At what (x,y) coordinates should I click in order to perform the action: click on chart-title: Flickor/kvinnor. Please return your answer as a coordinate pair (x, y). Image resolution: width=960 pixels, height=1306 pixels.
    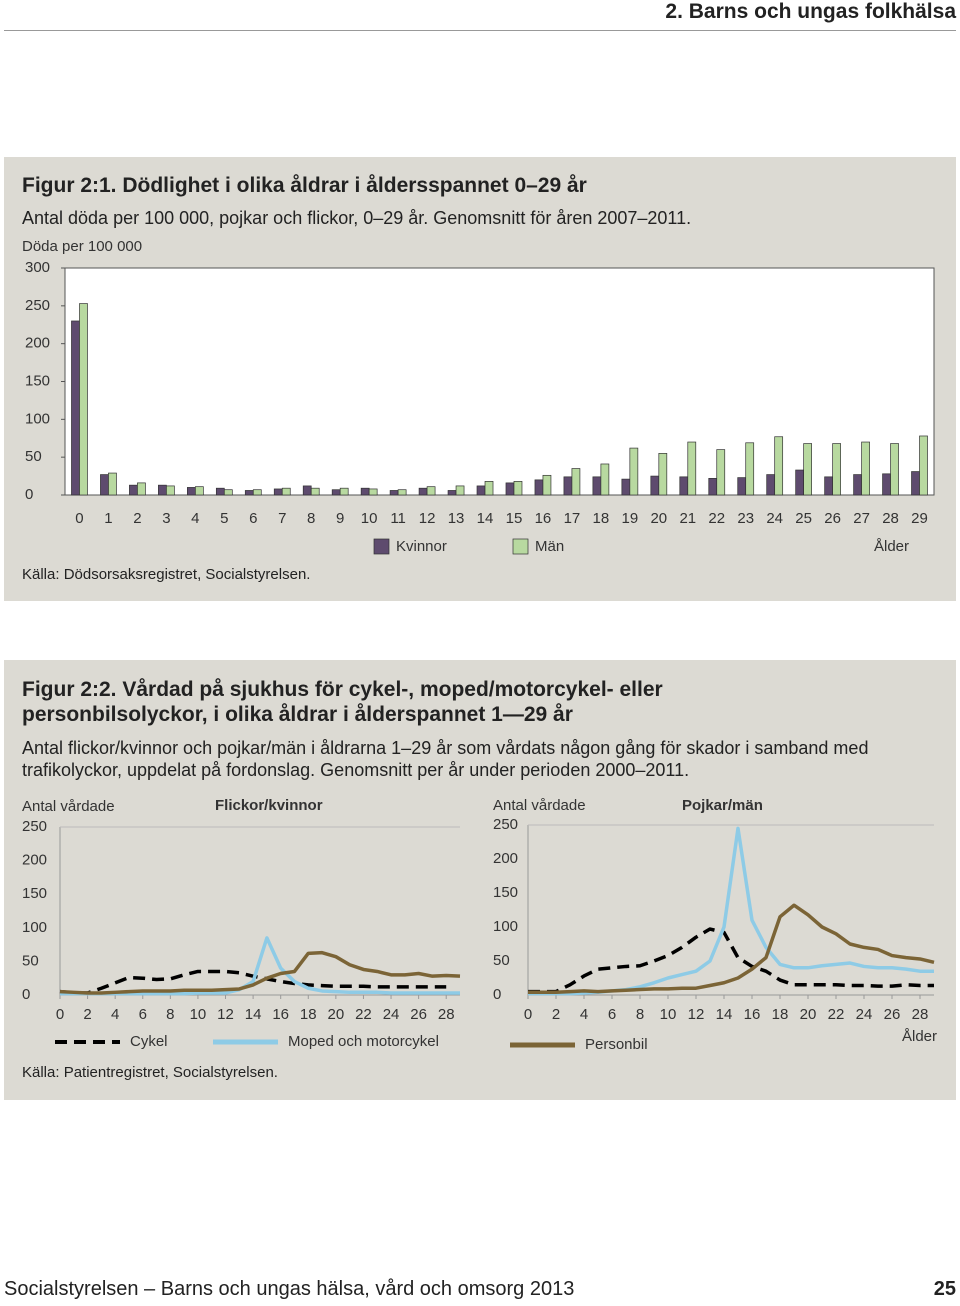
    Looking at the image, I should click on (269, 805).